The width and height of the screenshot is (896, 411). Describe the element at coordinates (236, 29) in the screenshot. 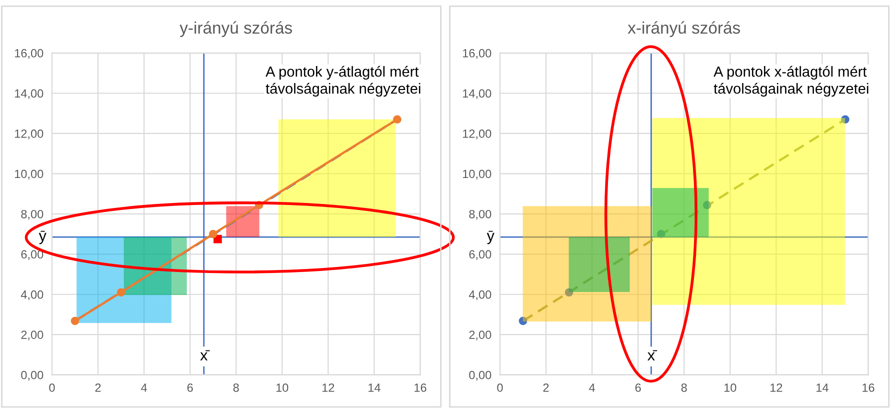

I see `chart-title: y-irányú szórás` at that location.